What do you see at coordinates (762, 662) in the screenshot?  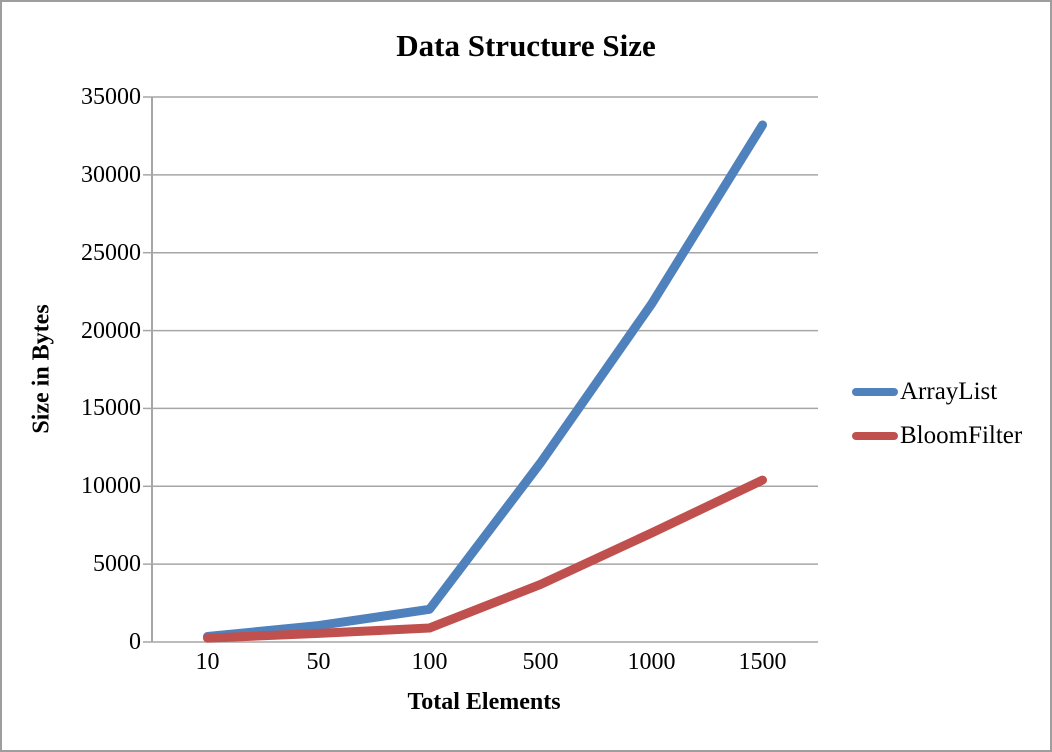 I see `x-axis-tick-label: 1500` at bounding box center [762, 662].